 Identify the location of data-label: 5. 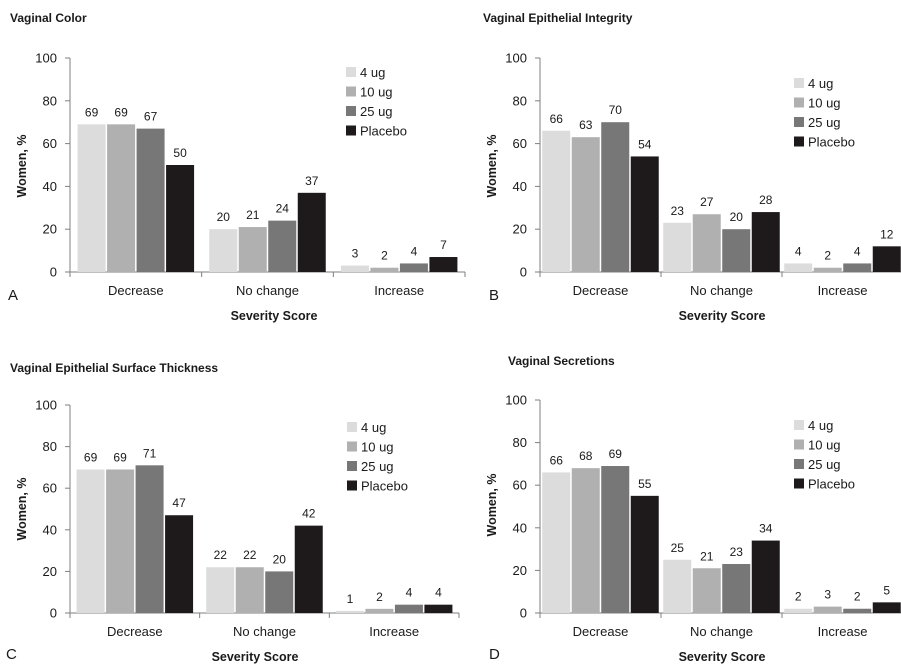
(886, 590).